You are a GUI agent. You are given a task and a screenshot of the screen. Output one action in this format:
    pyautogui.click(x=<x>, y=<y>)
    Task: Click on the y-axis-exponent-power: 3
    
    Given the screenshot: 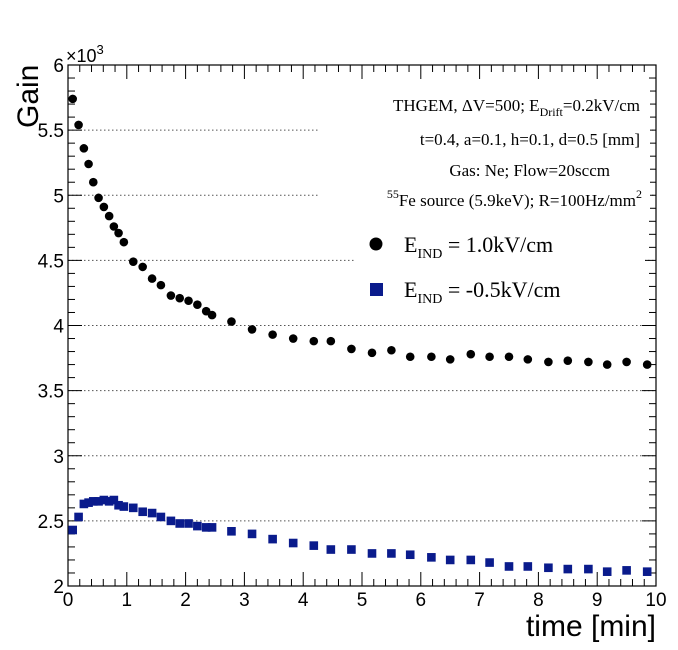 What is the action you would take?
    pyautogui.click(x=100, y=49)
    